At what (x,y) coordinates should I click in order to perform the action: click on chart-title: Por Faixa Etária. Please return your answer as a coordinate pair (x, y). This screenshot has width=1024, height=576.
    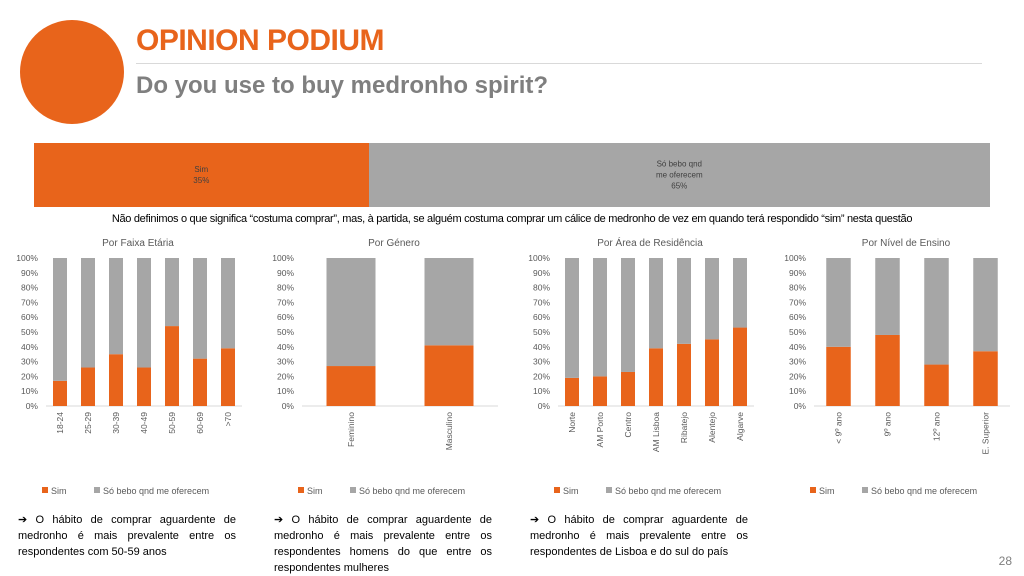
    Looking at the image, I should click on (138, 243).